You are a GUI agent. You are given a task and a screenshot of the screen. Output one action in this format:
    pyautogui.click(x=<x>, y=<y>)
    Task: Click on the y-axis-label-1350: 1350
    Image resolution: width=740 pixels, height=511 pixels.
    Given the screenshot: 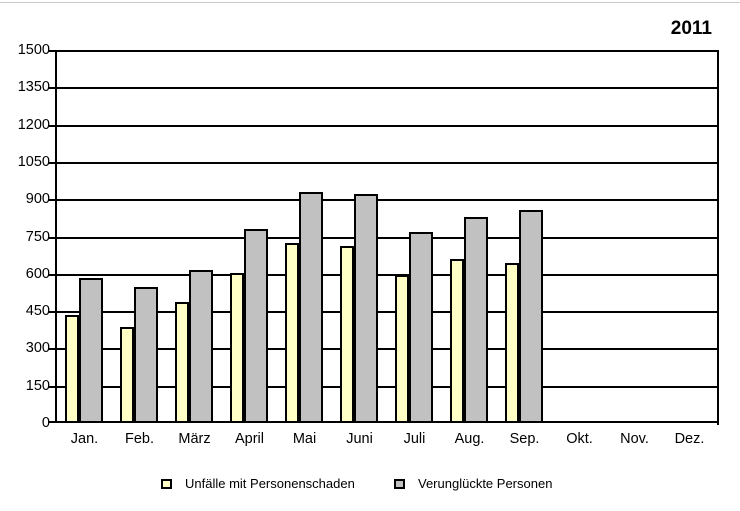 What is the action you would take?
    pyautogui.click(x=33, y=87)
    